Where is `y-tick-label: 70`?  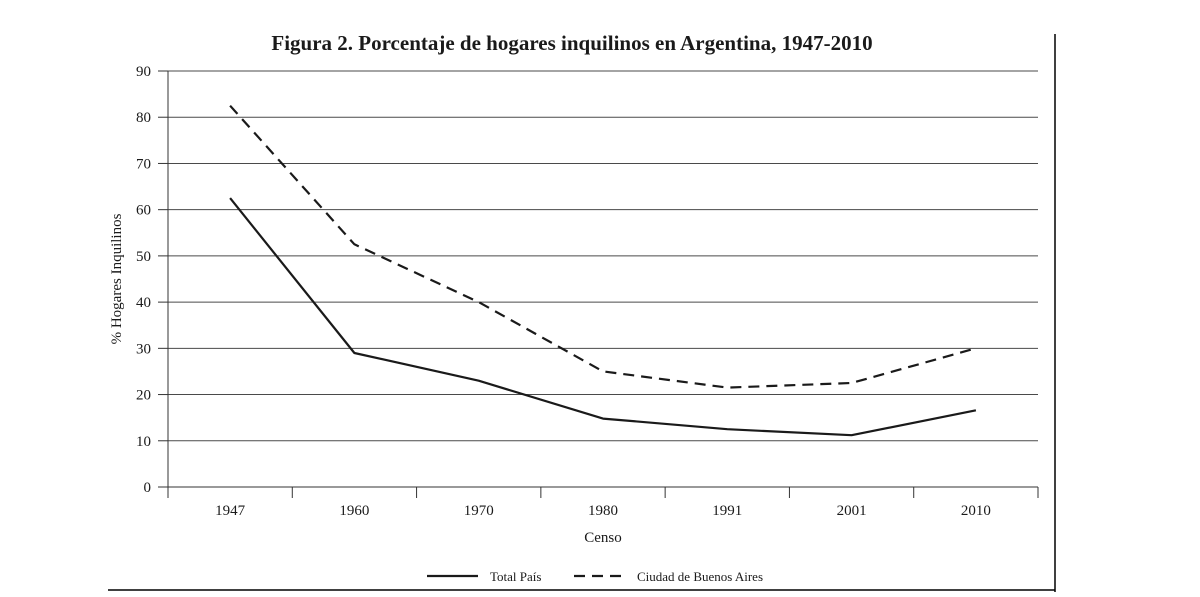 y-tick-label: 70 is located at coordinates (143, 164).